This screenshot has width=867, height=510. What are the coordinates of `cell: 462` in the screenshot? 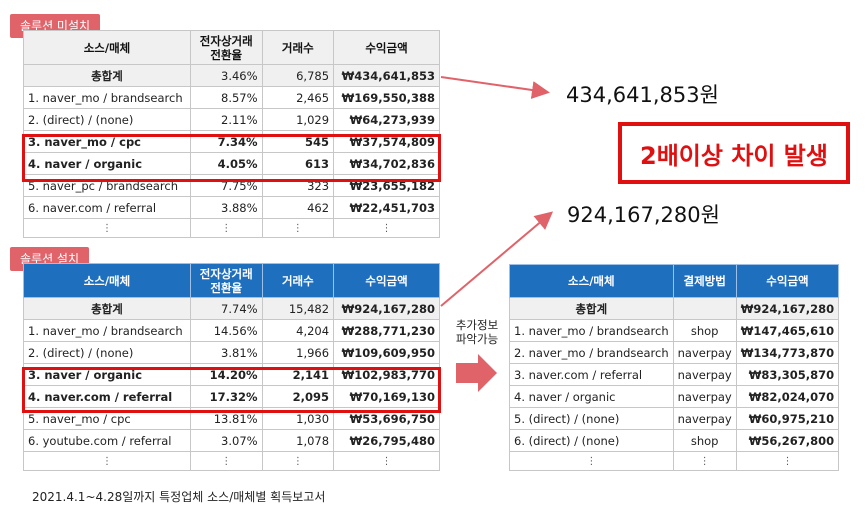 It's located at (298, 207).